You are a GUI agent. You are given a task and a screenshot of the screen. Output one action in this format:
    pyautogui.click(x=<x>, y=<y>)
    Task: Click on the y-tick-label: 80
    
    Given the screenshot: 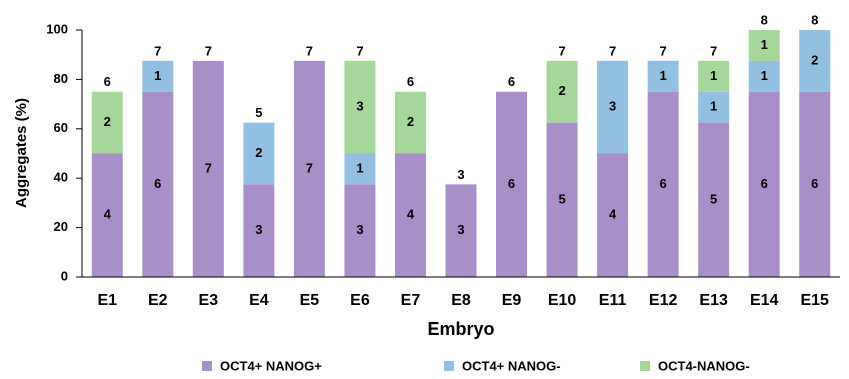 What is the action you would take?
    pyautogui.click(x=61, y=78)
    